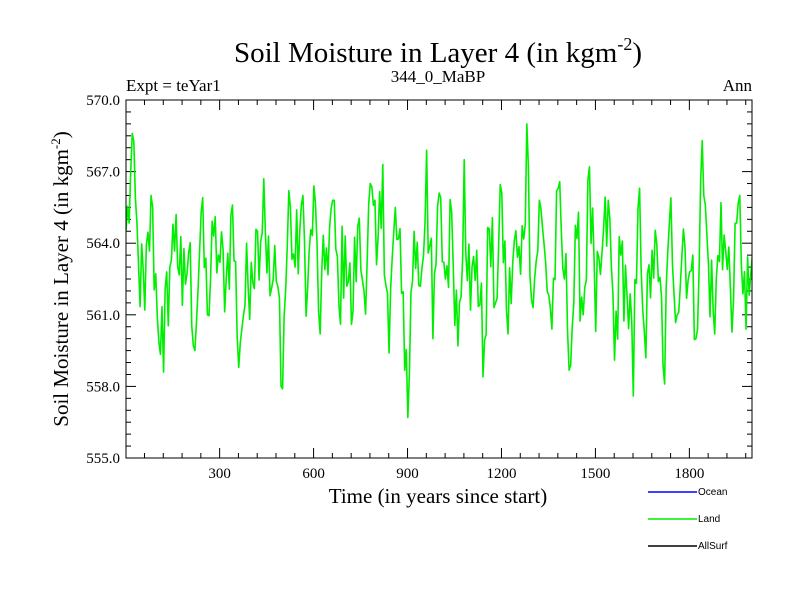 This screenshot has height=600, width=800. I want to click on x-tick-label: 1800, so click(689, 474).